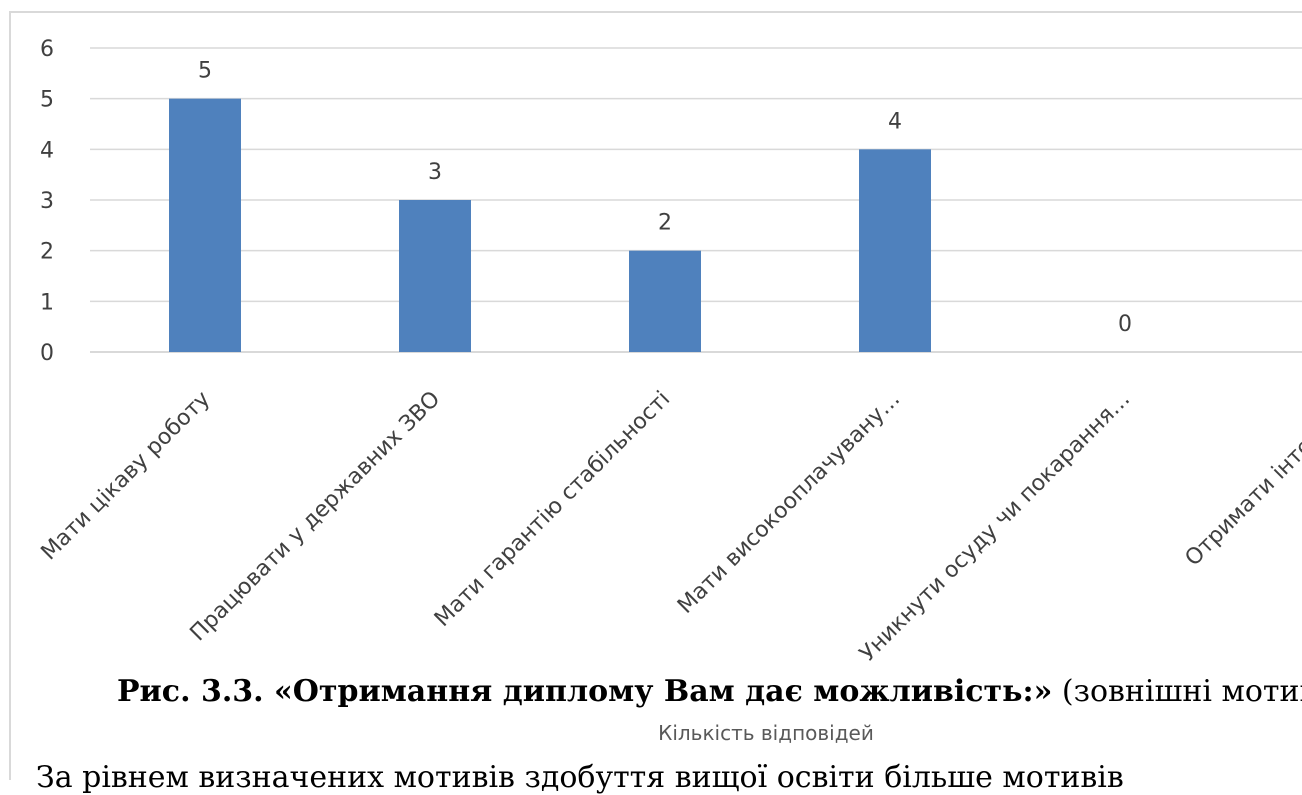 The height and width of the screenshot is (795, 1302). Describe the element at coordinates (552, 509) in the screenshot. I see `x-tick-label: Мати гарантію стабільності` at that location.